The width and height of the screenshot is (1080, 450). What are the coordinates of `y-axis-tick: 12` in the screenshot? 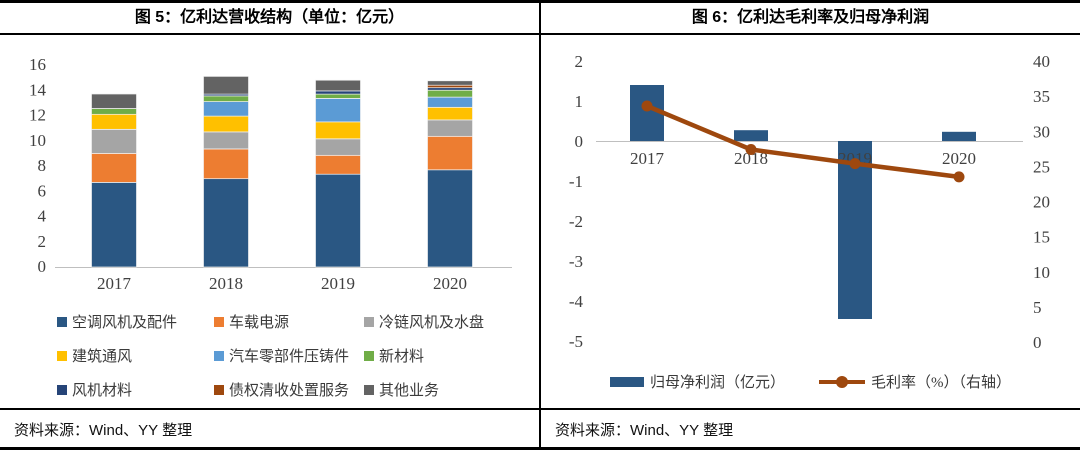 It's located at (37, 115).